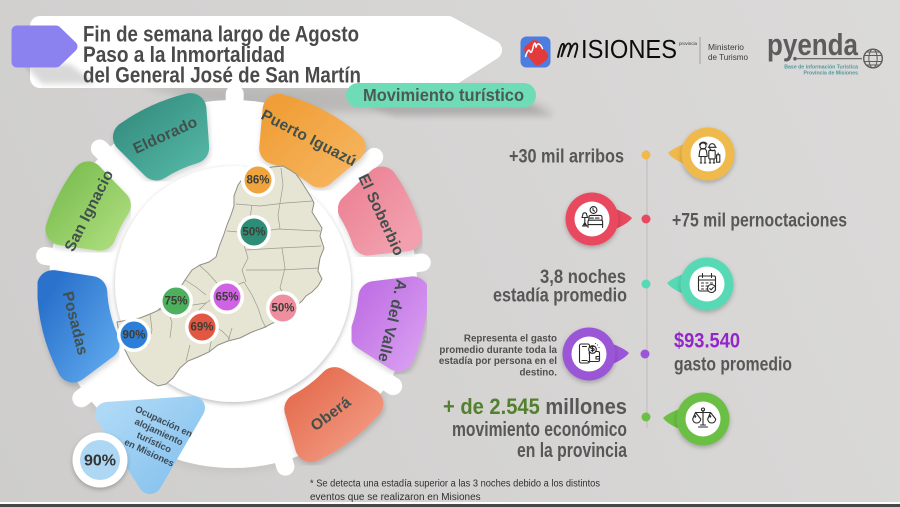  What do you see at coordinates (572, 451) in the screenshot?
I see `svg-text: en la provincia` at bounding box center [572, 451].